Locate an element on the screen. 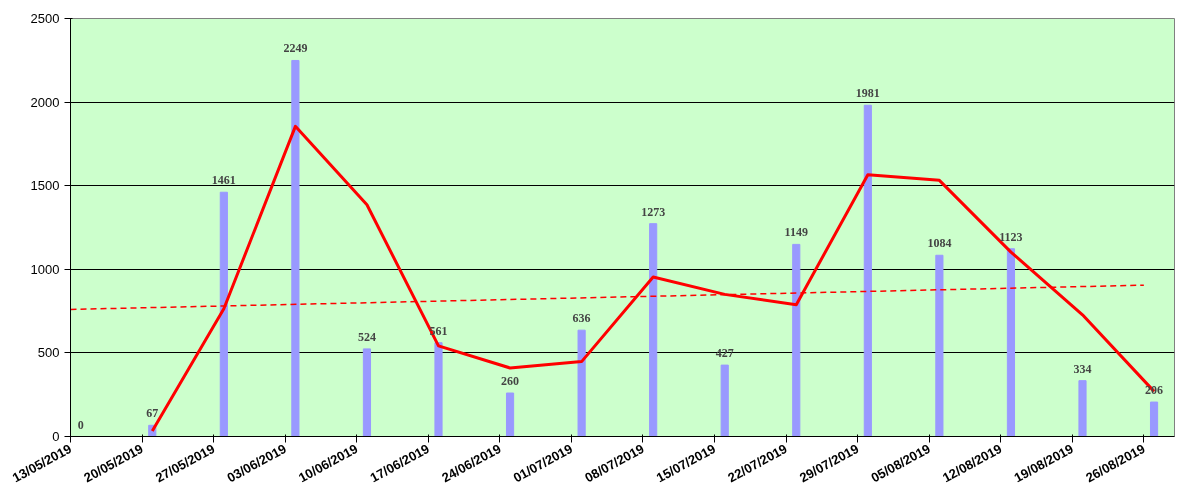  data-label: 1461 is located at coordinates (223, 180).